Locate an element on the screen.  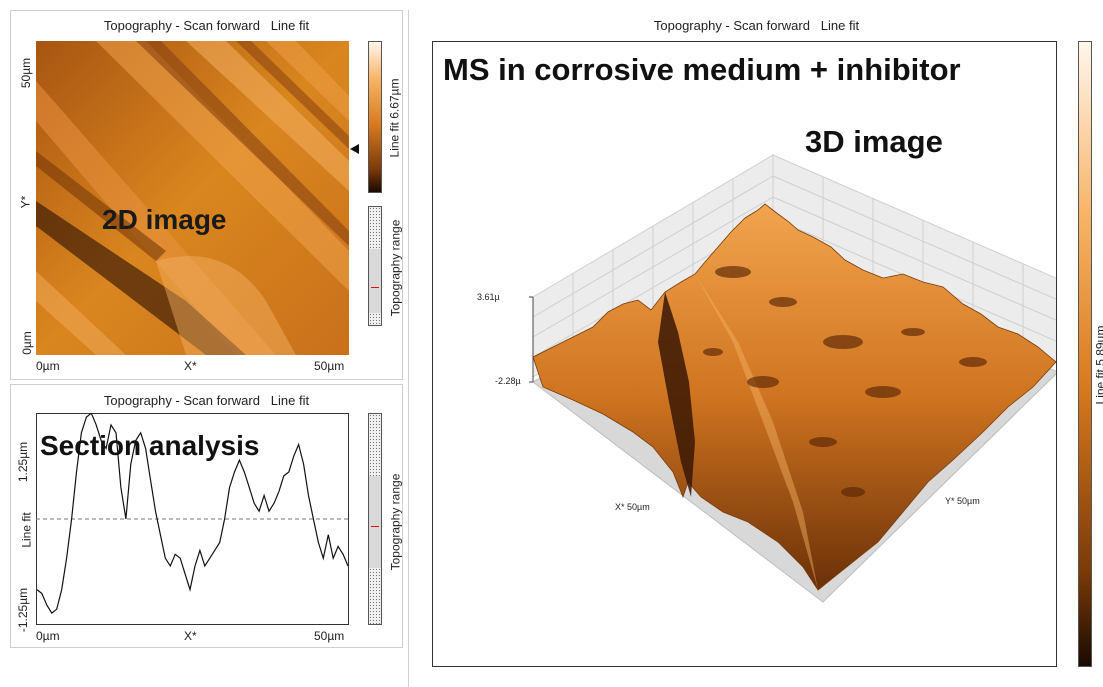
colorbar-label: Line fit 6.67µm is located at coordinates (394, 118).